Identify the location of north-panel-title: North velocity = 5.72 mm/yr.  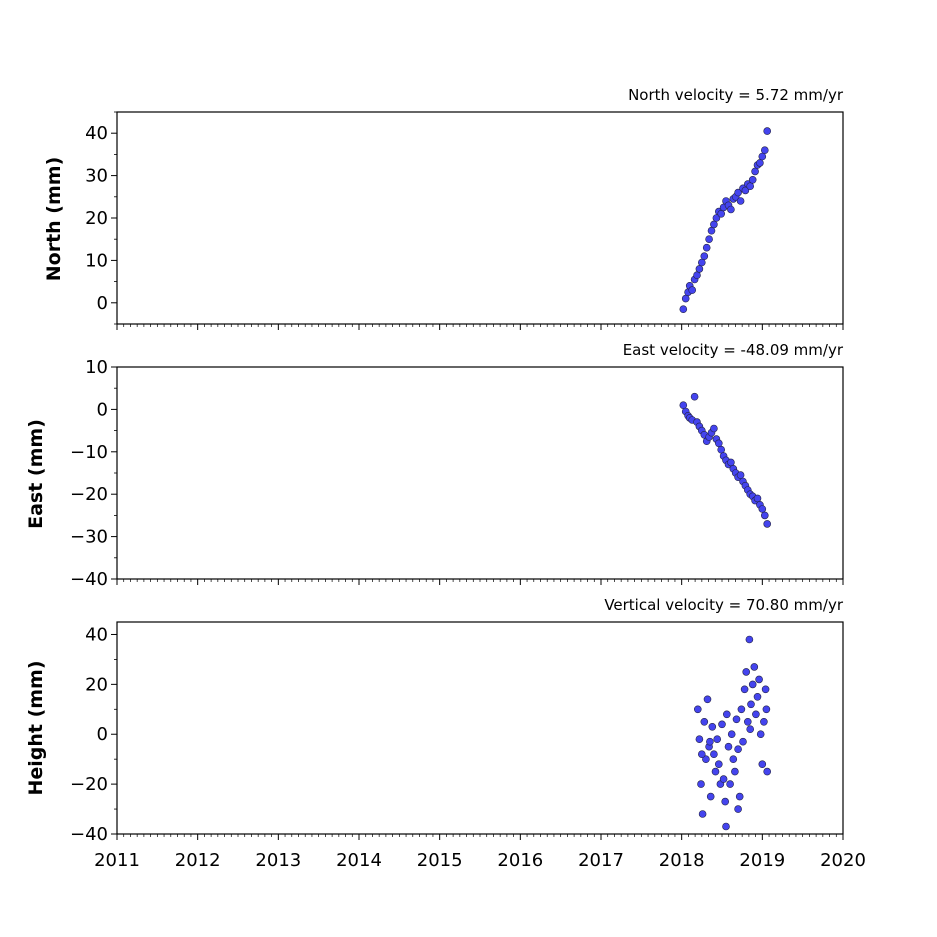
(736, 95).